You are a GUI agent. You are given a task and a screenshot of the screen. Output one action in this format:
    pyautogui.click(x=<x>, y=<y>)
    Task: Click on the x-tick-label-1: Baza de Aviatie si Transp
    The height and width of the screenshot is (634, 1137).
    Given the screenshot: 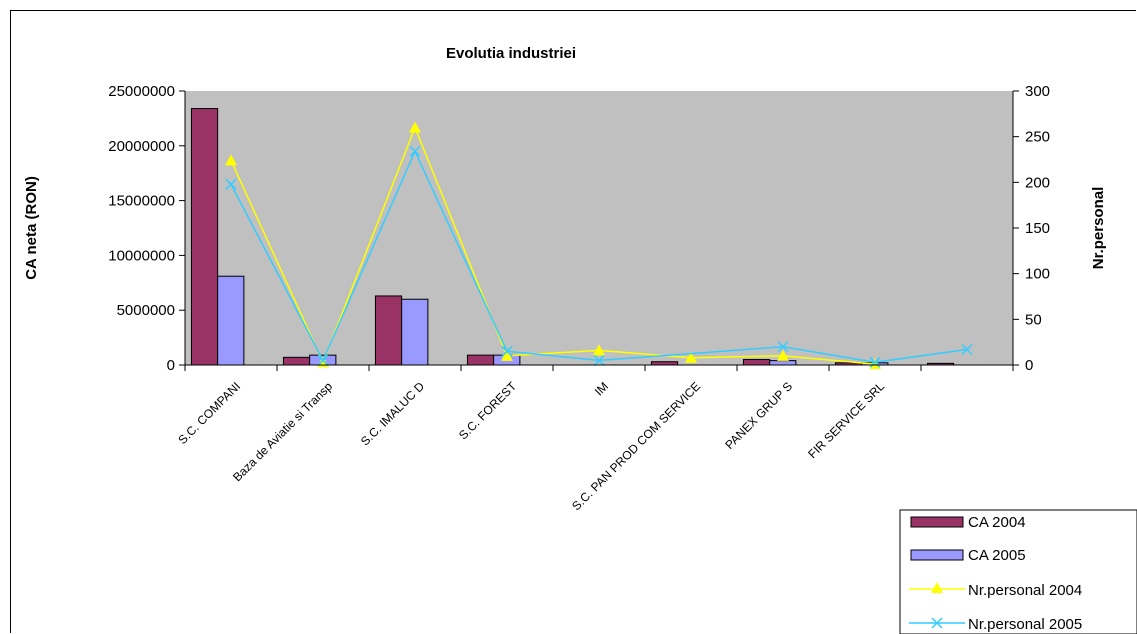 What is the action you would take?
    pyautogui.click(x=282, y=431)
    